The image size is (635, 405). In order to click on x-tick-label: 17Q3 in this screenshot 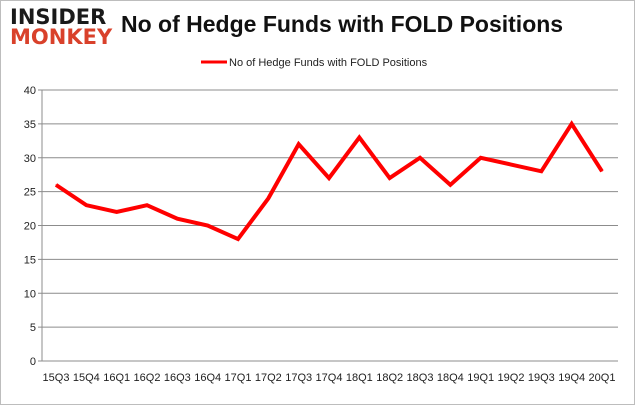, I will do `click(298, 378)`.